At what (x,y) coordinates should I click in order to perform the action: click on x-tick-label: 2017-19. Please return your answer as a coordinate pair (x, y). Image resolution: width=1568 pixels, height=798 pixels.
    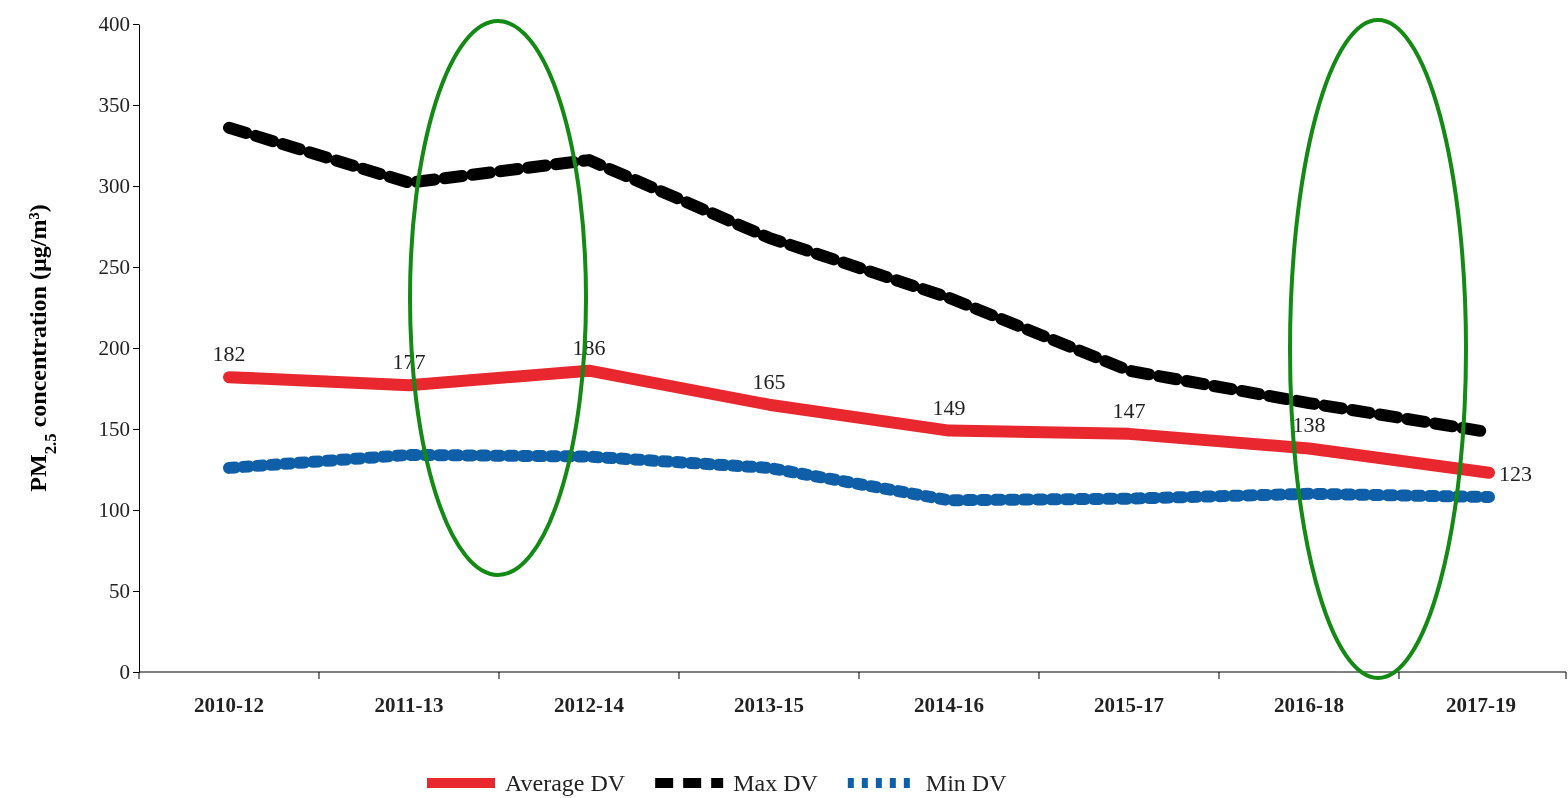
    Looking at the image, I should click on (1481, 705).